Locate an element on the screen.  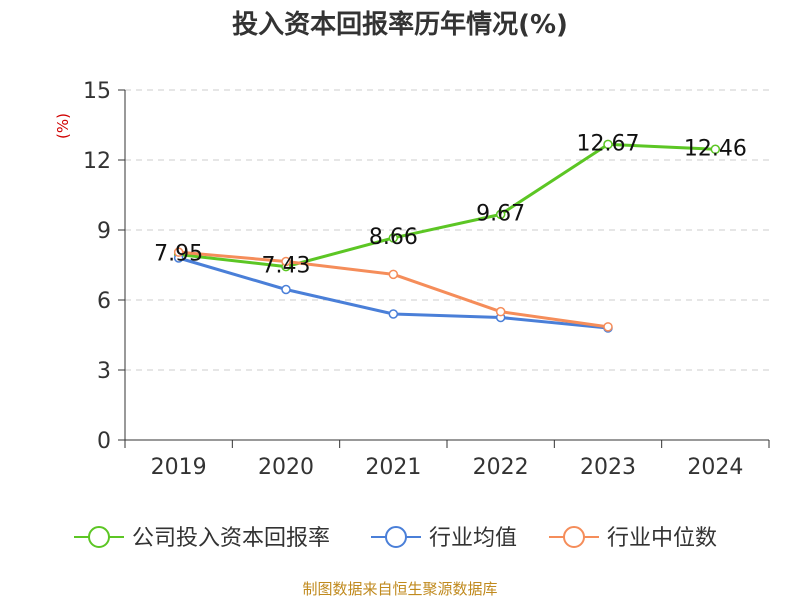
series-0-point-2022 is located at coordinates (500, 214).